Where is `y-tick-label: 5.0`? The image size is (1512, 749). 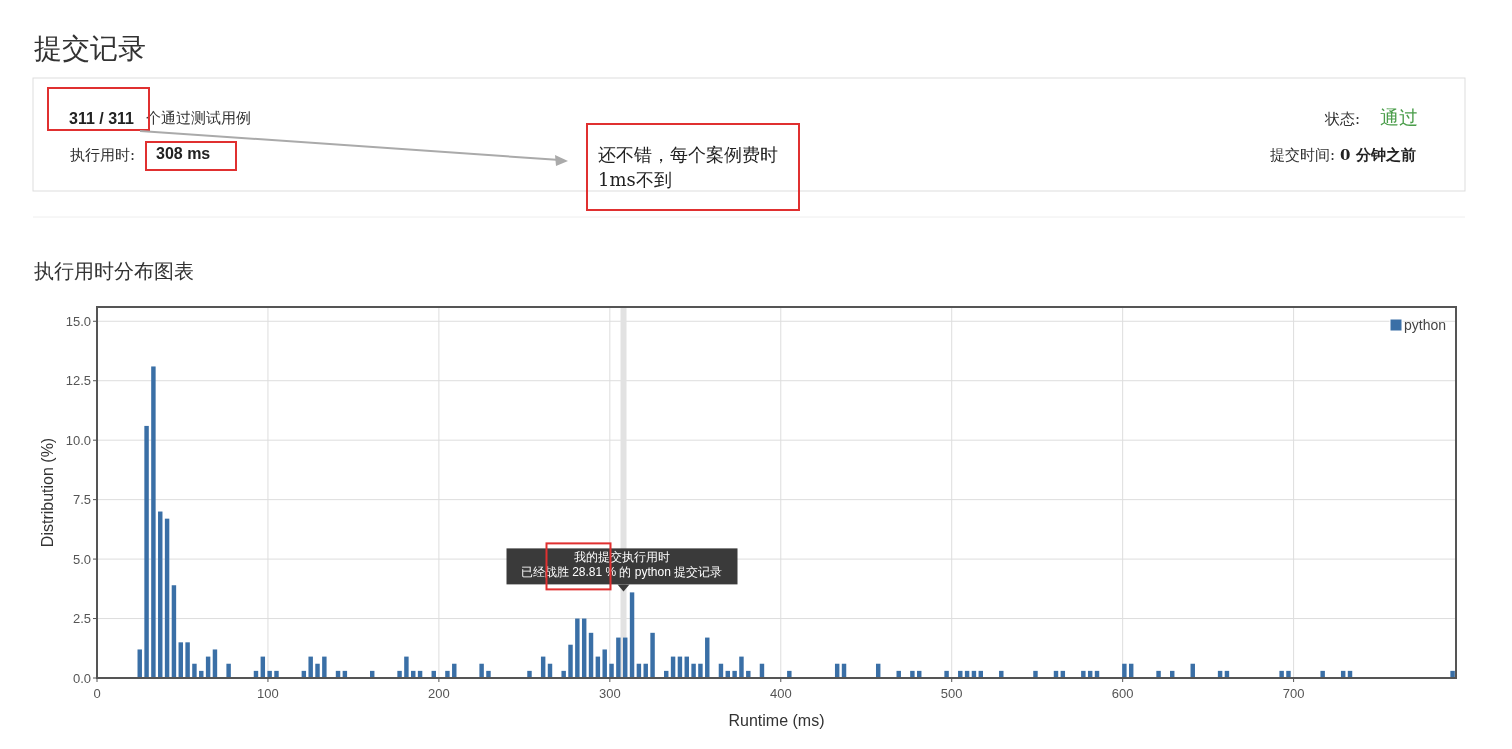
y-tick-label: 5.0 is located at coordinates (81, 559).